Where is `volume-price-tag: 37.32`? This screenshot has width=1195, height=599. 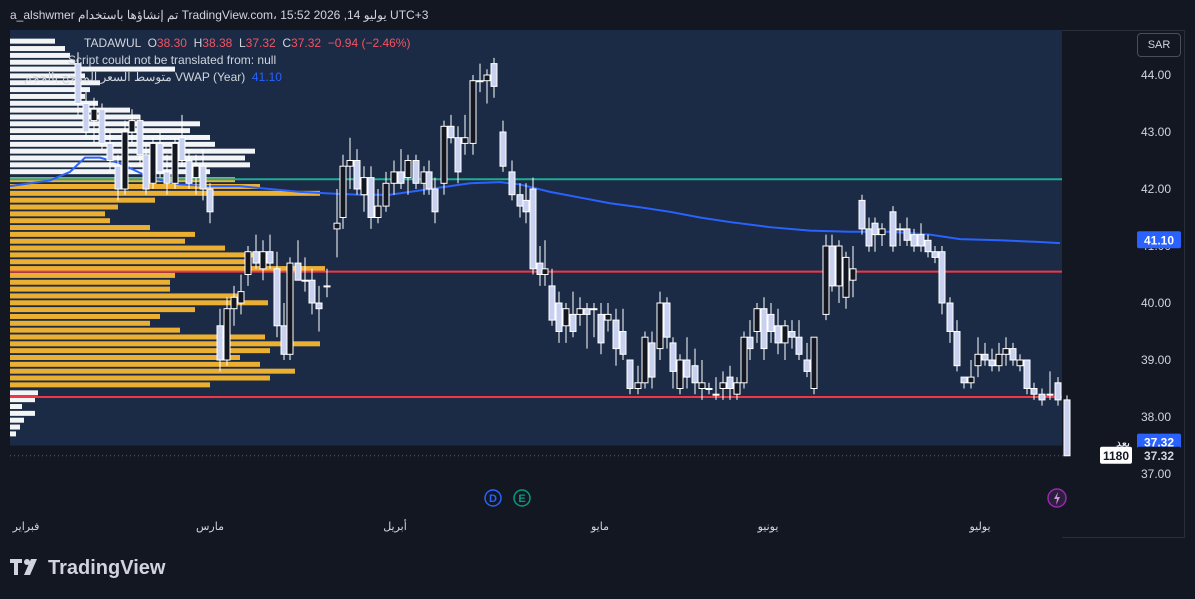 volume-price-tag: 37.32 is located at coordinates (1159, 455).